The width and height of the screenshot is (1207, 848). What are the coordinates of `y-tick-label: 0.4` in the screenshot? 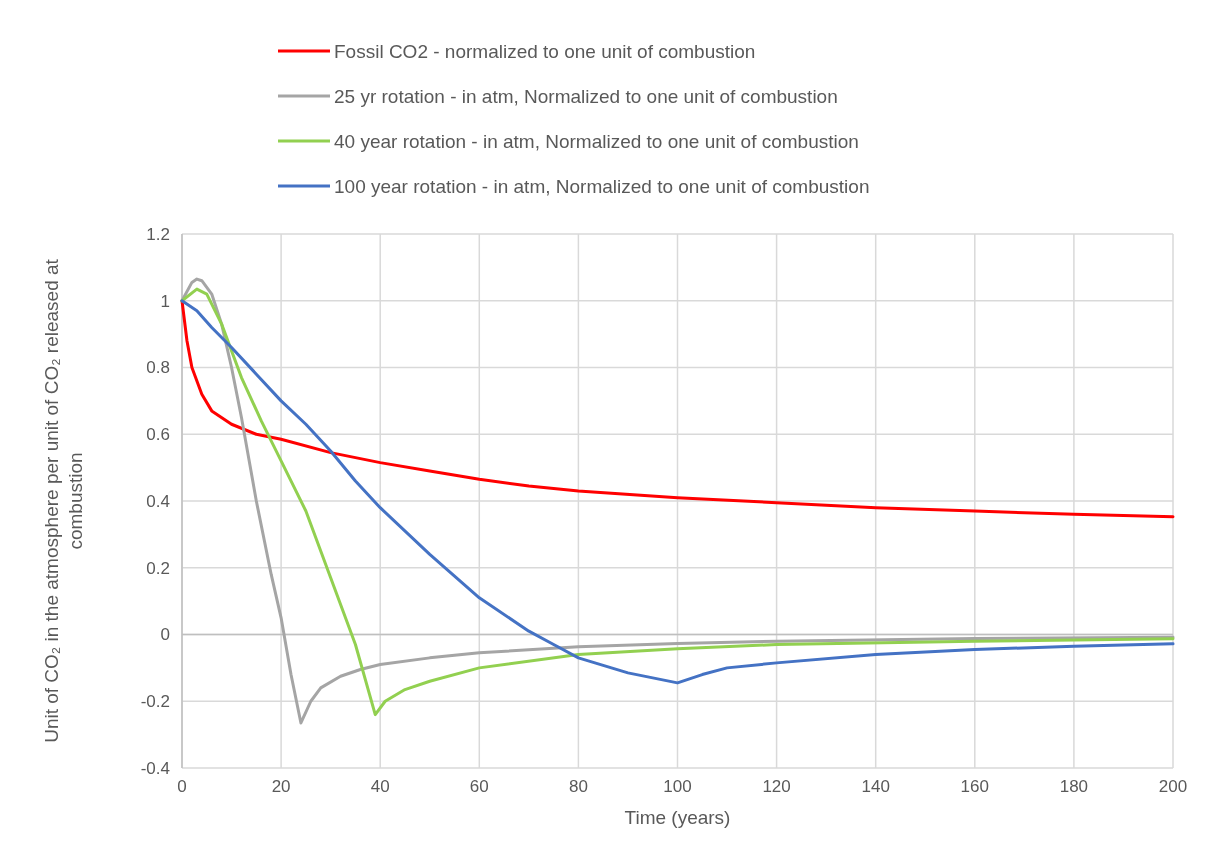 It's located at (158, 501).